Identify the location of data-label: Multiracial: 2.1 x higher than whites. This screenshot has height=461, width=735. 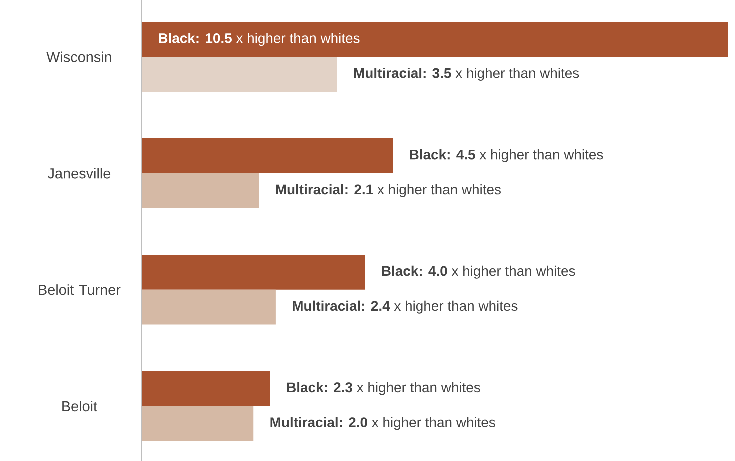
(388, 191).